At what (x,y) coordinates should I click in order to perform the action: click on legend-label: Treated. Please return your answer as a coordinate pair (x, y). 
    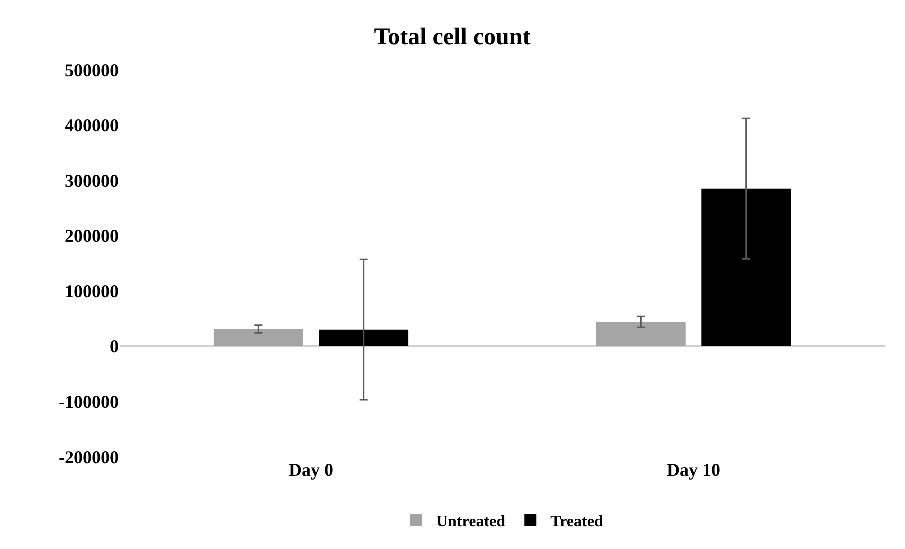
    Looking at the image, I should click on (577, 522).